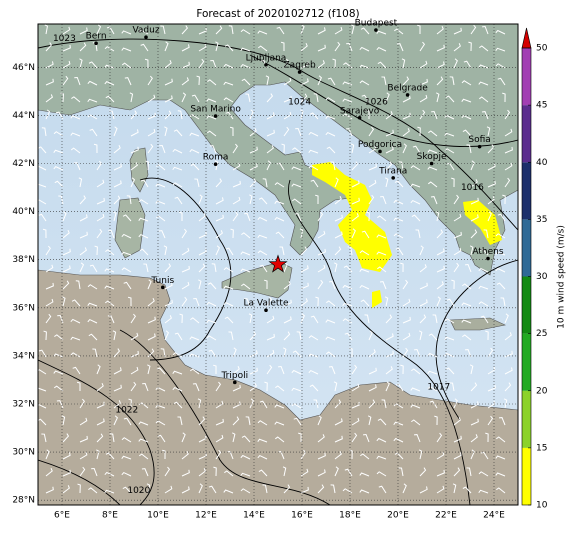  What do you see at coordinates (407, 88) in the screenshot?
I see `city-label: Belgrade` at bounding box center [407, 88].